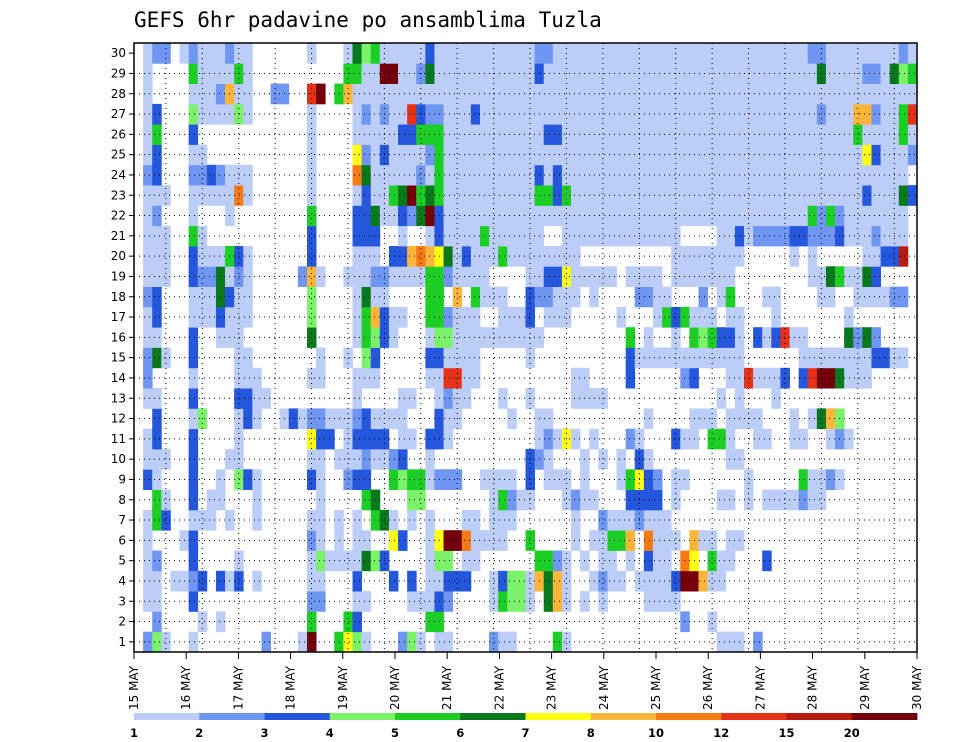 This screenshot has height=742, width=960. What do you see at coordinates (917, 687) in the screenshot?
I see `x-tick-label: 30 MAY` at bounding box center [917, 687].